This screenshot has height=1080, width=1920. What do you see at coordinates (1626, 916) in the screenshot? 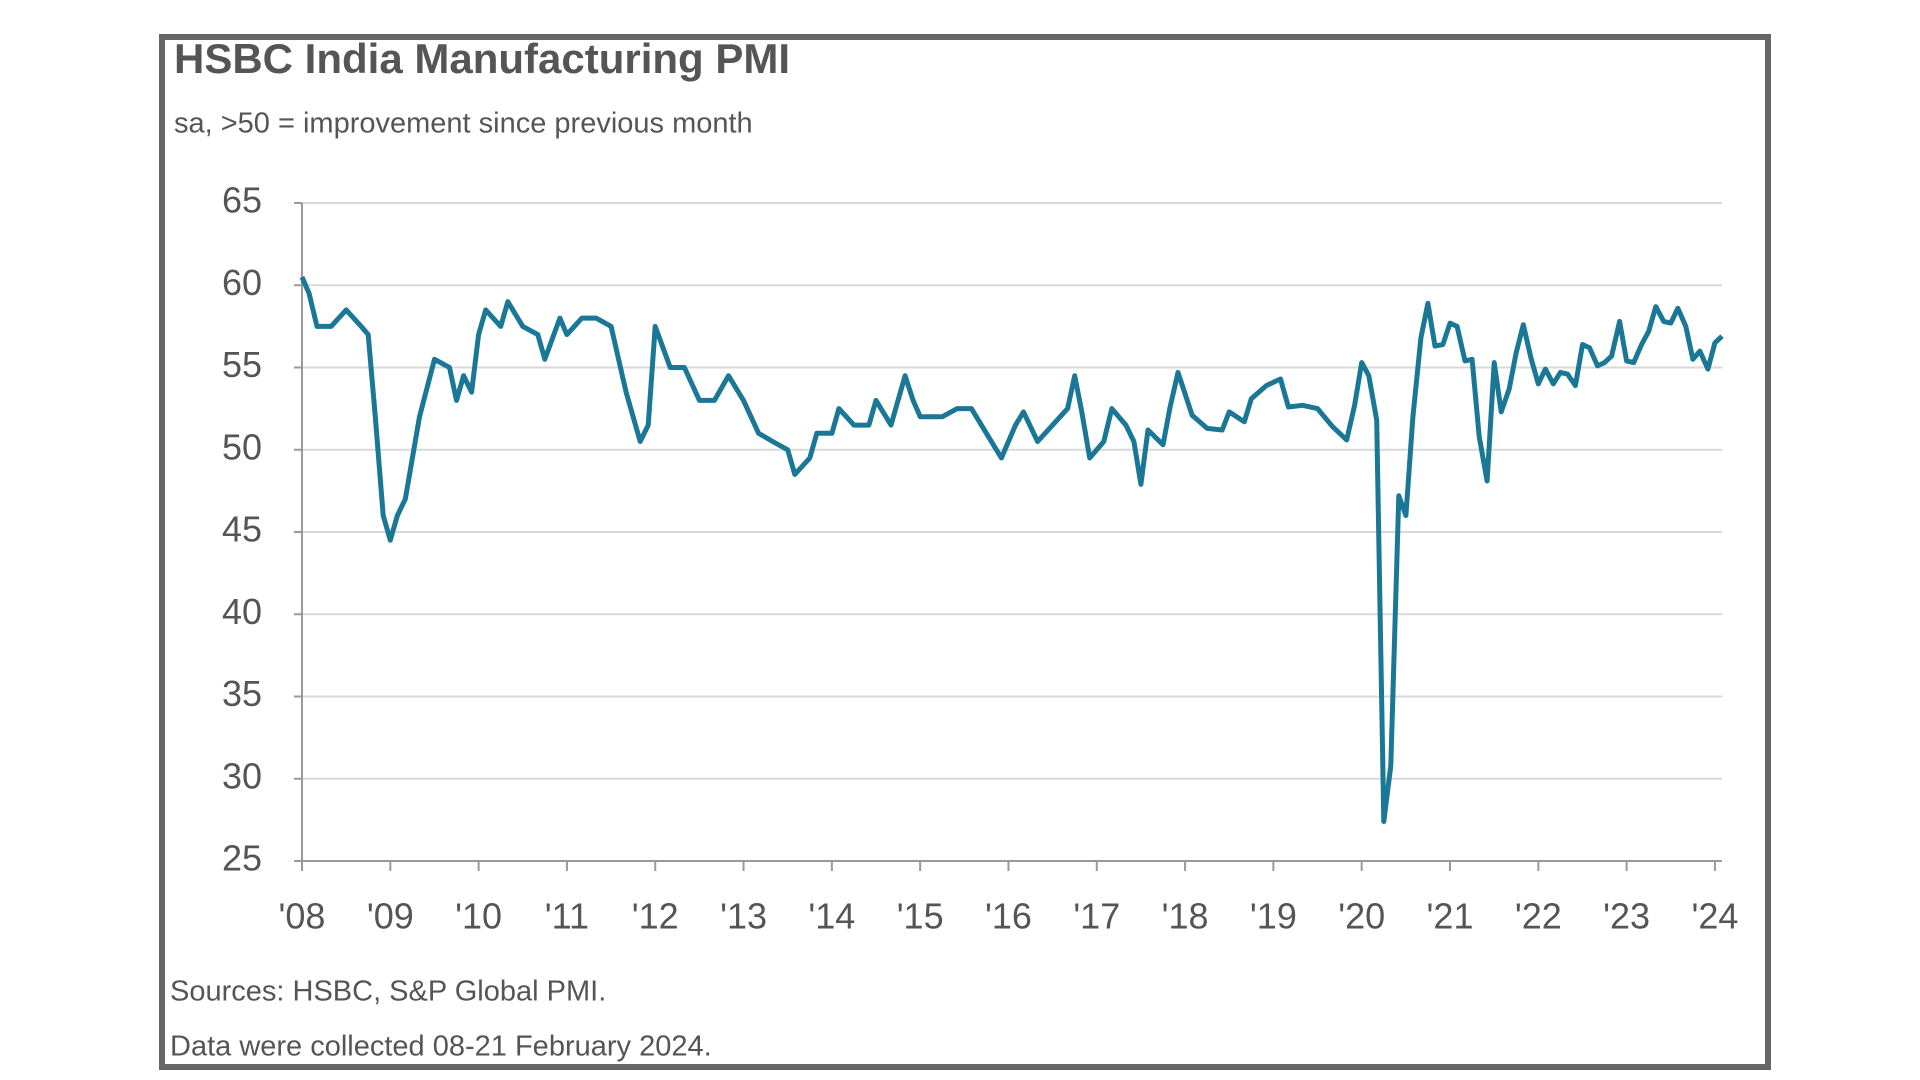
I see `x-tick-label: '23` at bounding box center [1626, 916].